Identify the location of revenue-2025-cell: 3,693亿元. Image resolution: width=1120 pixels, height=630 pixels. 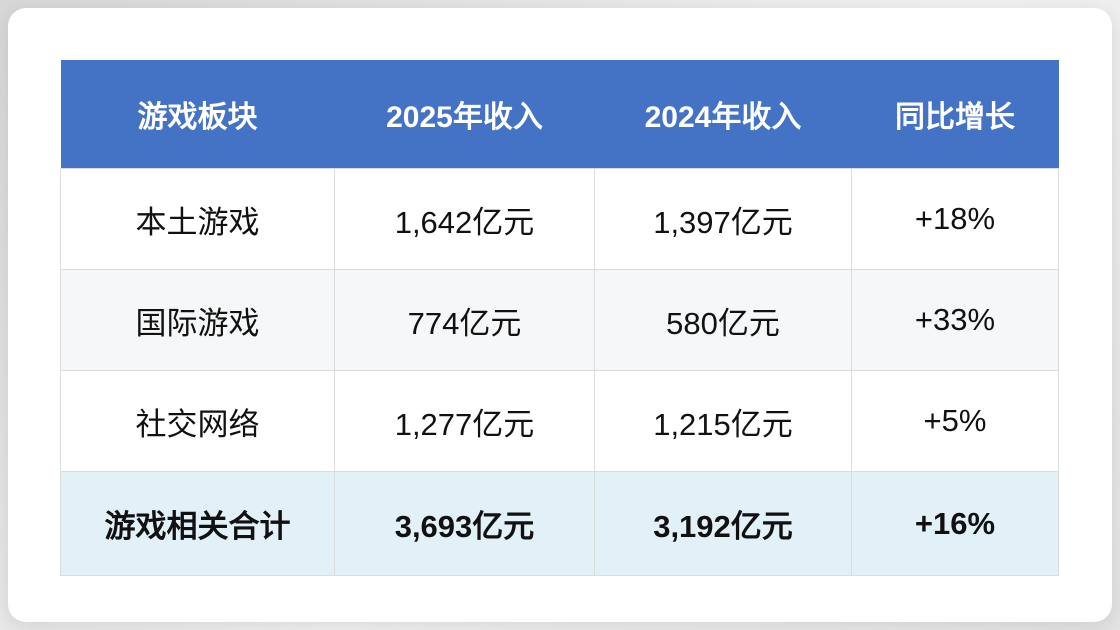
(464, 523).